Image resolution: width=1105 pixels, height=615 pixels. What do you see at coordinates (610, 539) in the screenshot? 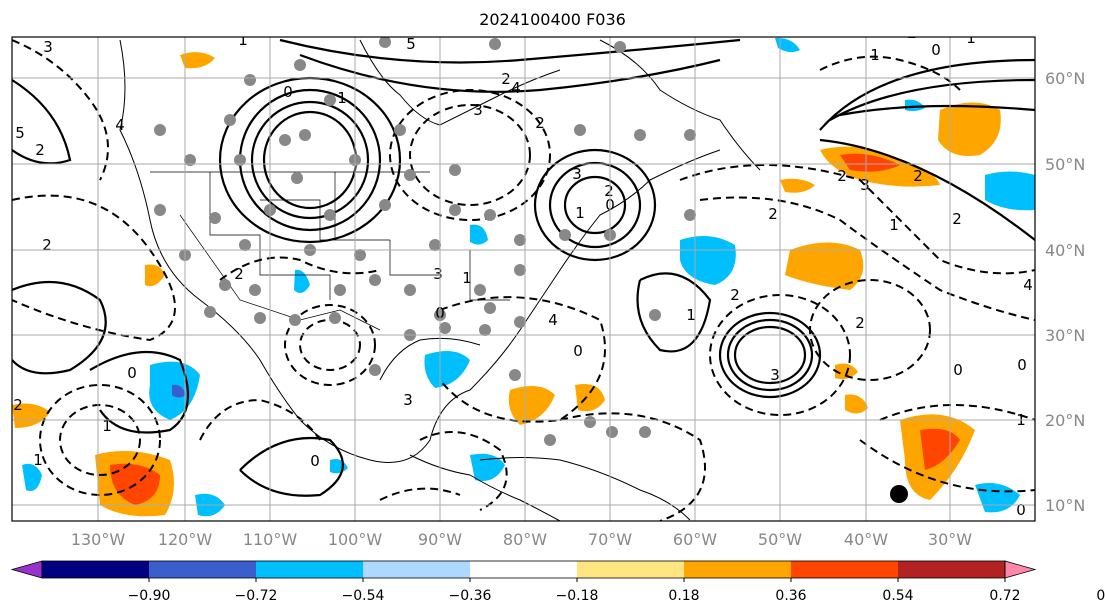
I see `longitude-tick-label: 70°W` at bounding box center [610, 539].